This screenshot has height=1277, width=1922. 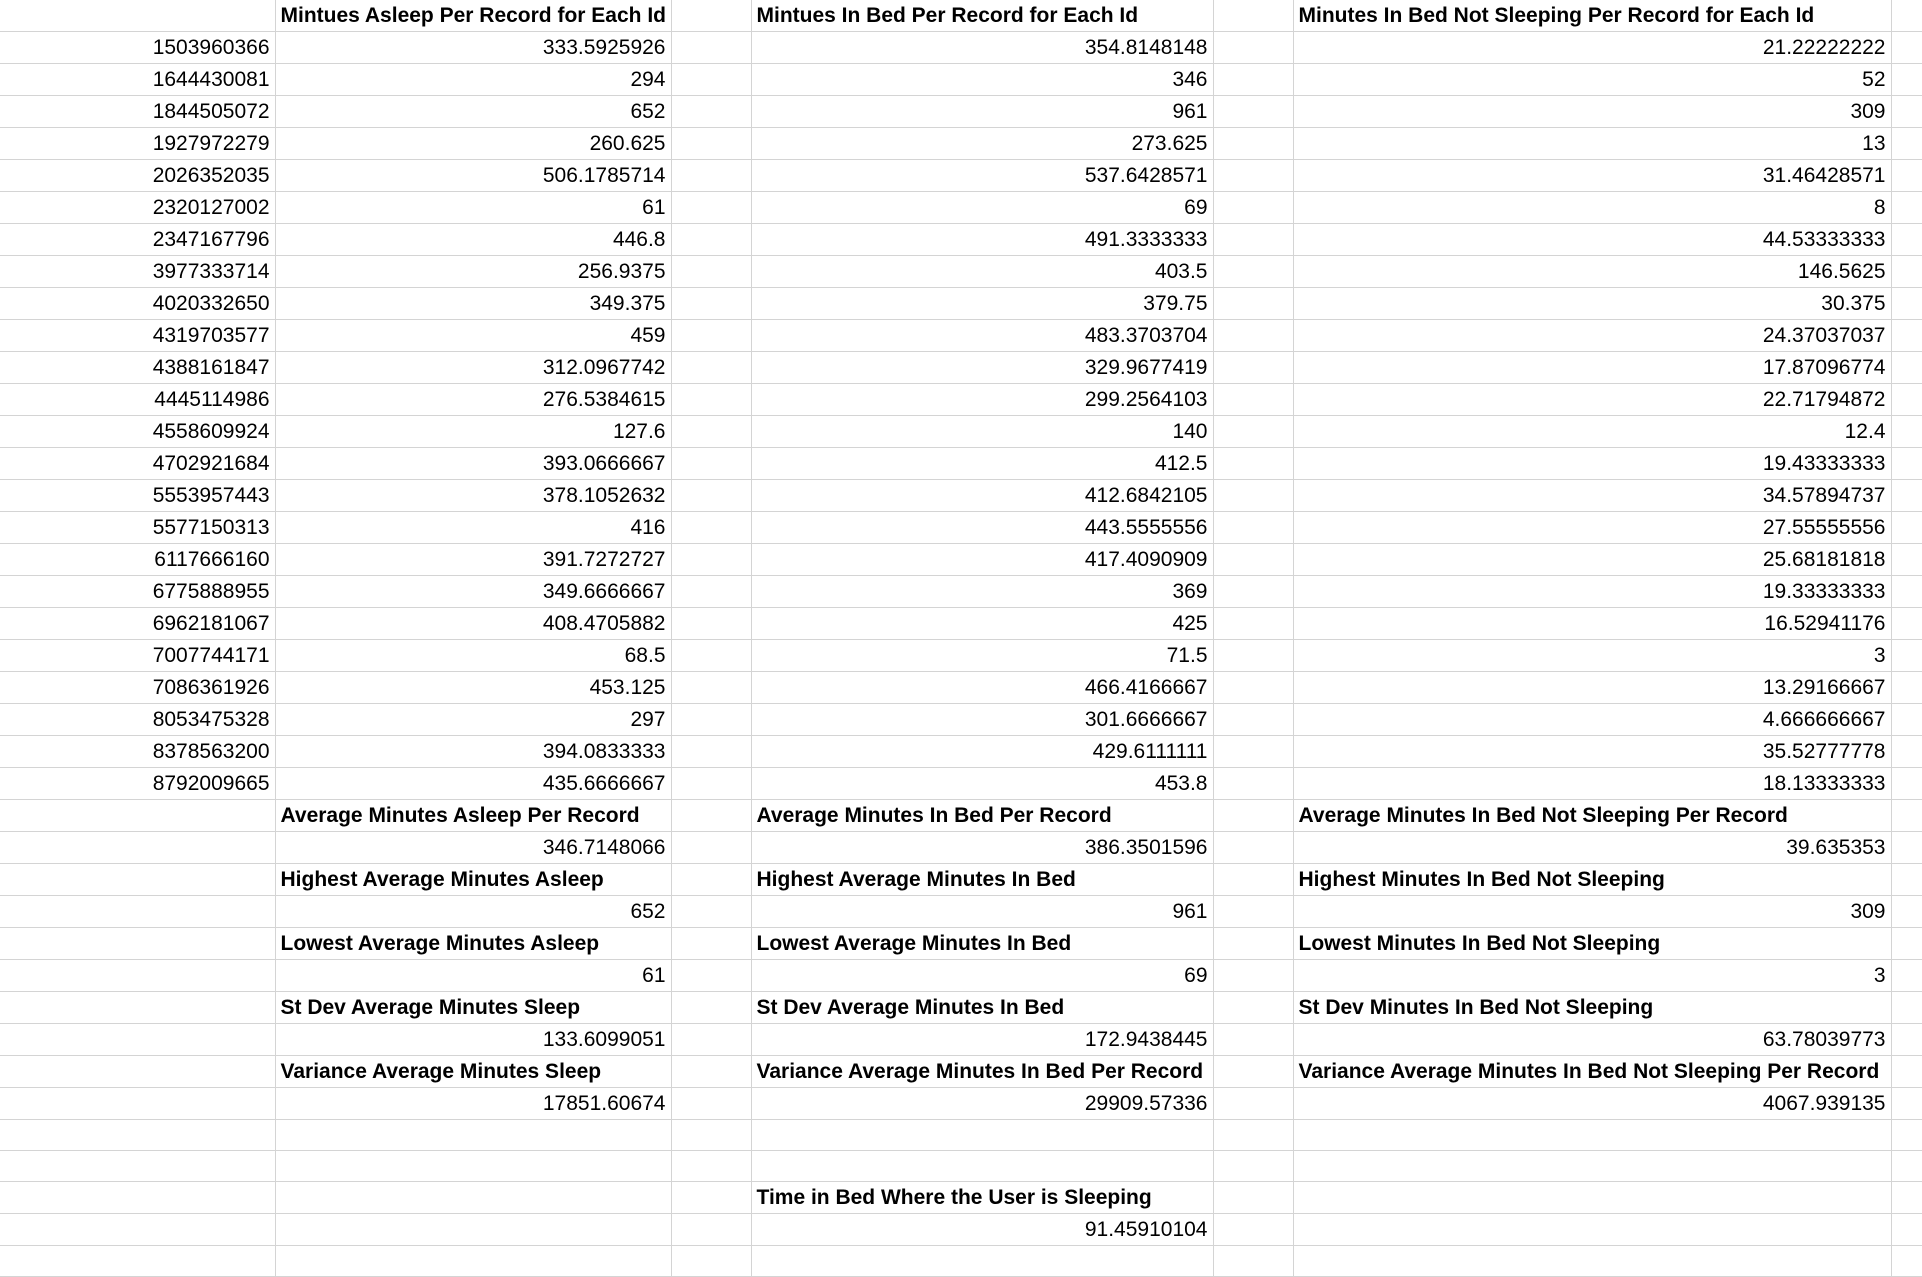 What do you see at coordinates (1592, 1103) in the screenshot?
I see `stat-not-sleeping-value: 4067.939135` at bounding box center [1592, 1103].